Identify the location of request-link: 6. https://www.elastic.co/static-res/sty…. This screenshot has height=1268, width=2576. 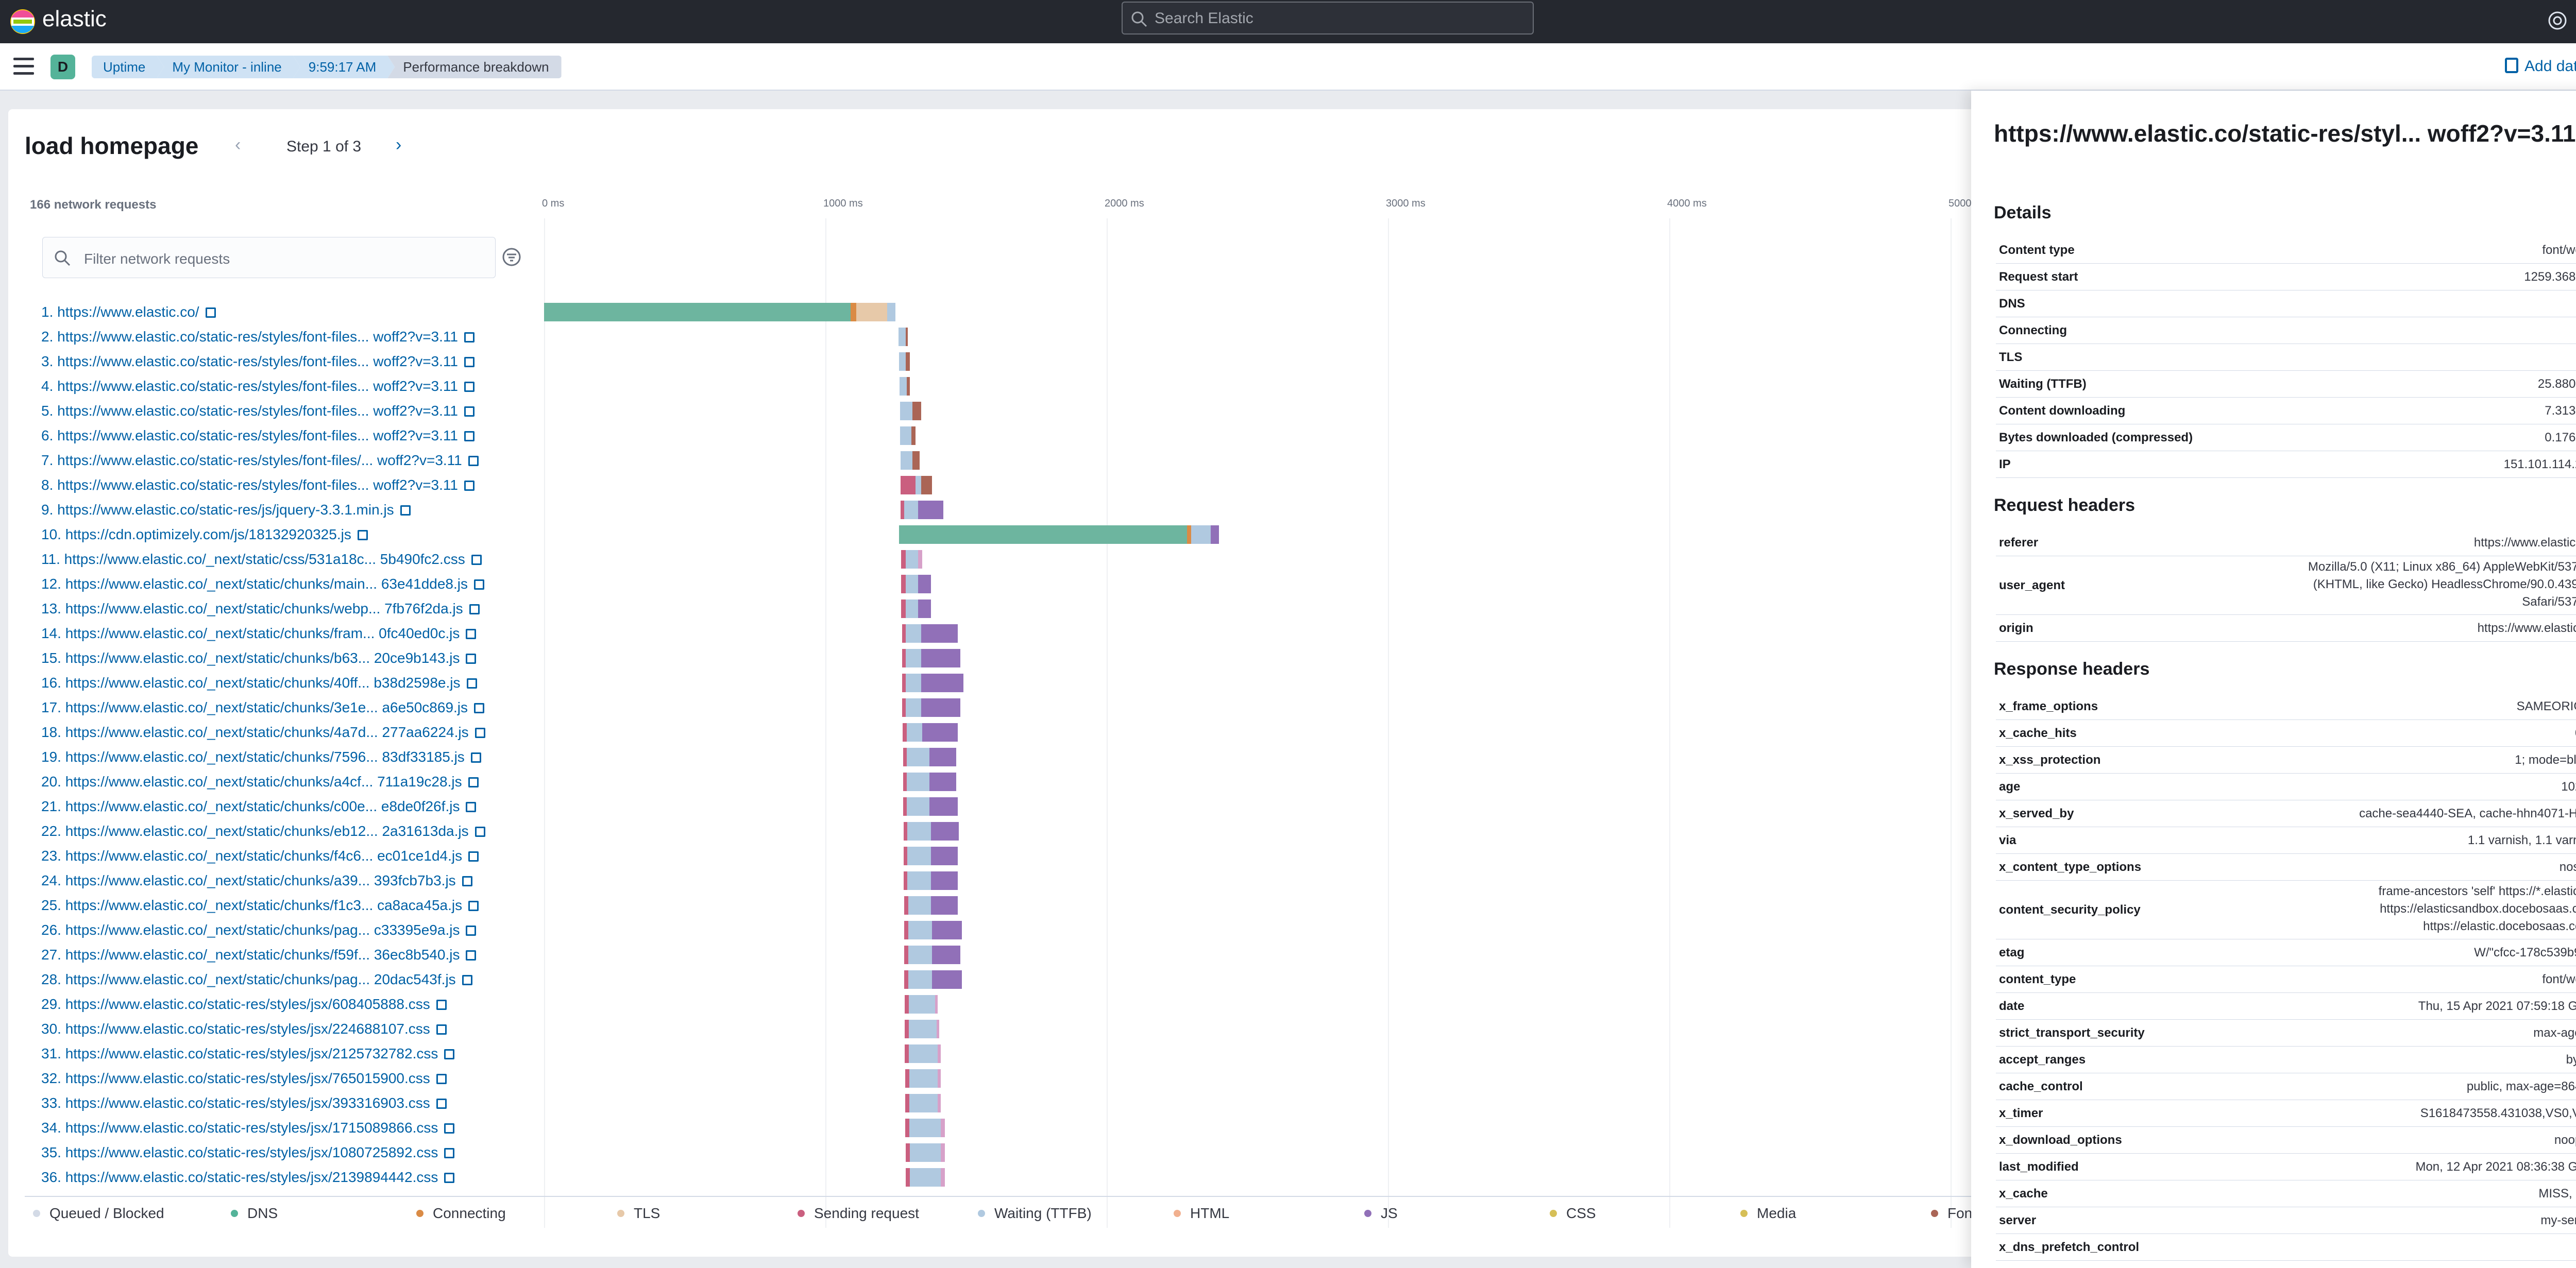
(257, 435).